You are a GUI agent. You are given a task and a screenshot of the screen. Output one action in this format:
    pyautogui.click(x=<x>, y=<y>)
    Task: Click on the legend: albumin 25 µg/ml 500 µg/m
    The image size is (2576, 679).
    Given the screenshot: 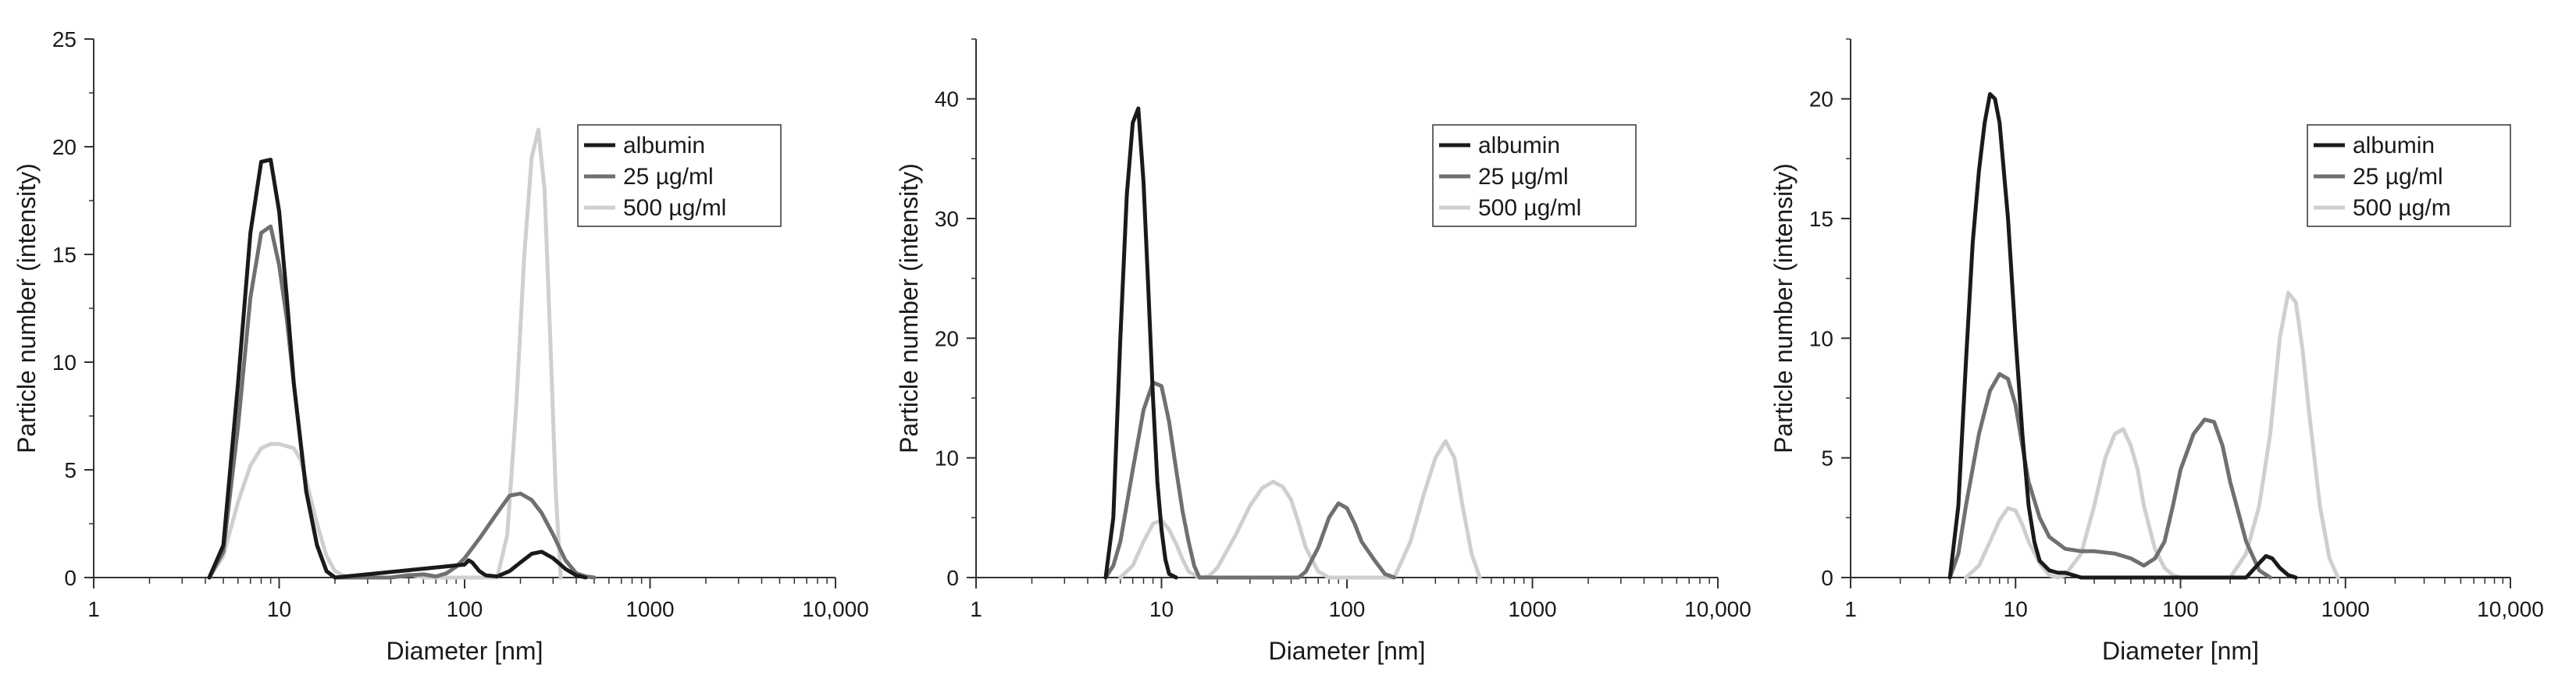 What is the action you would take?
    pyautogui.click(x=2409, y=175)
    